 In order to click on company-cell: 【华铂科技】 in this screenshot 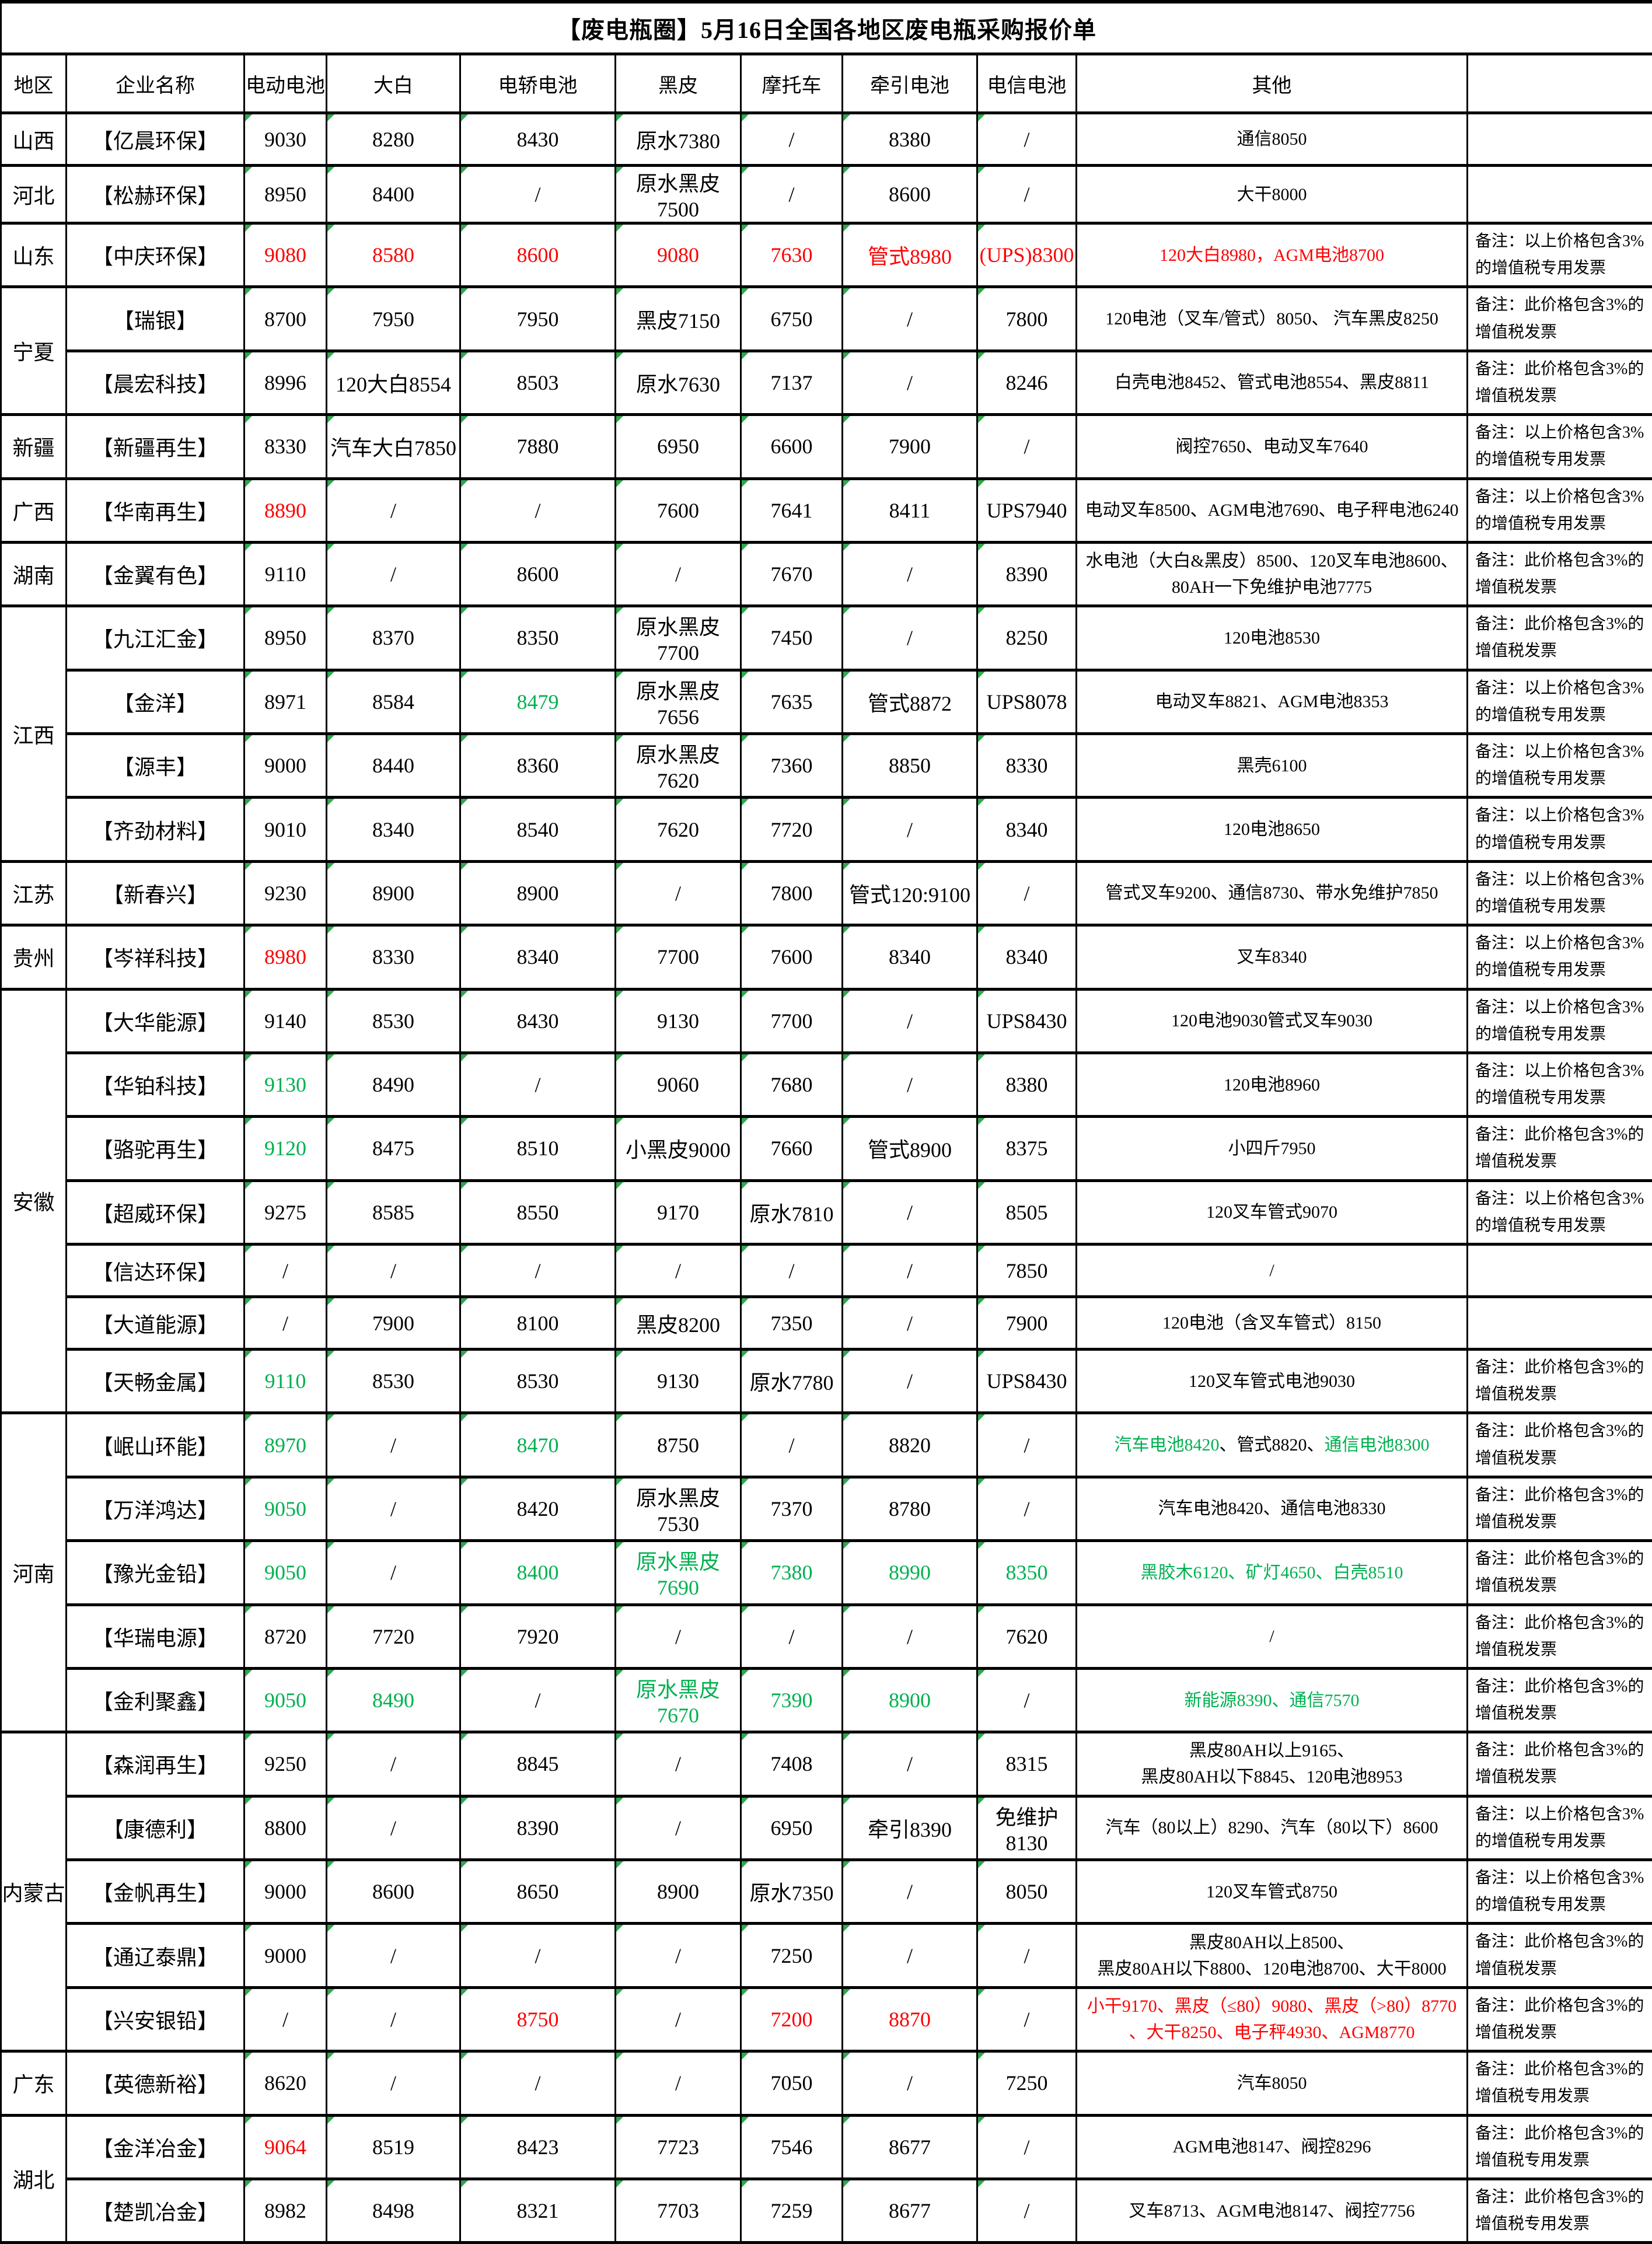, I will do `click(156, 1084)`.